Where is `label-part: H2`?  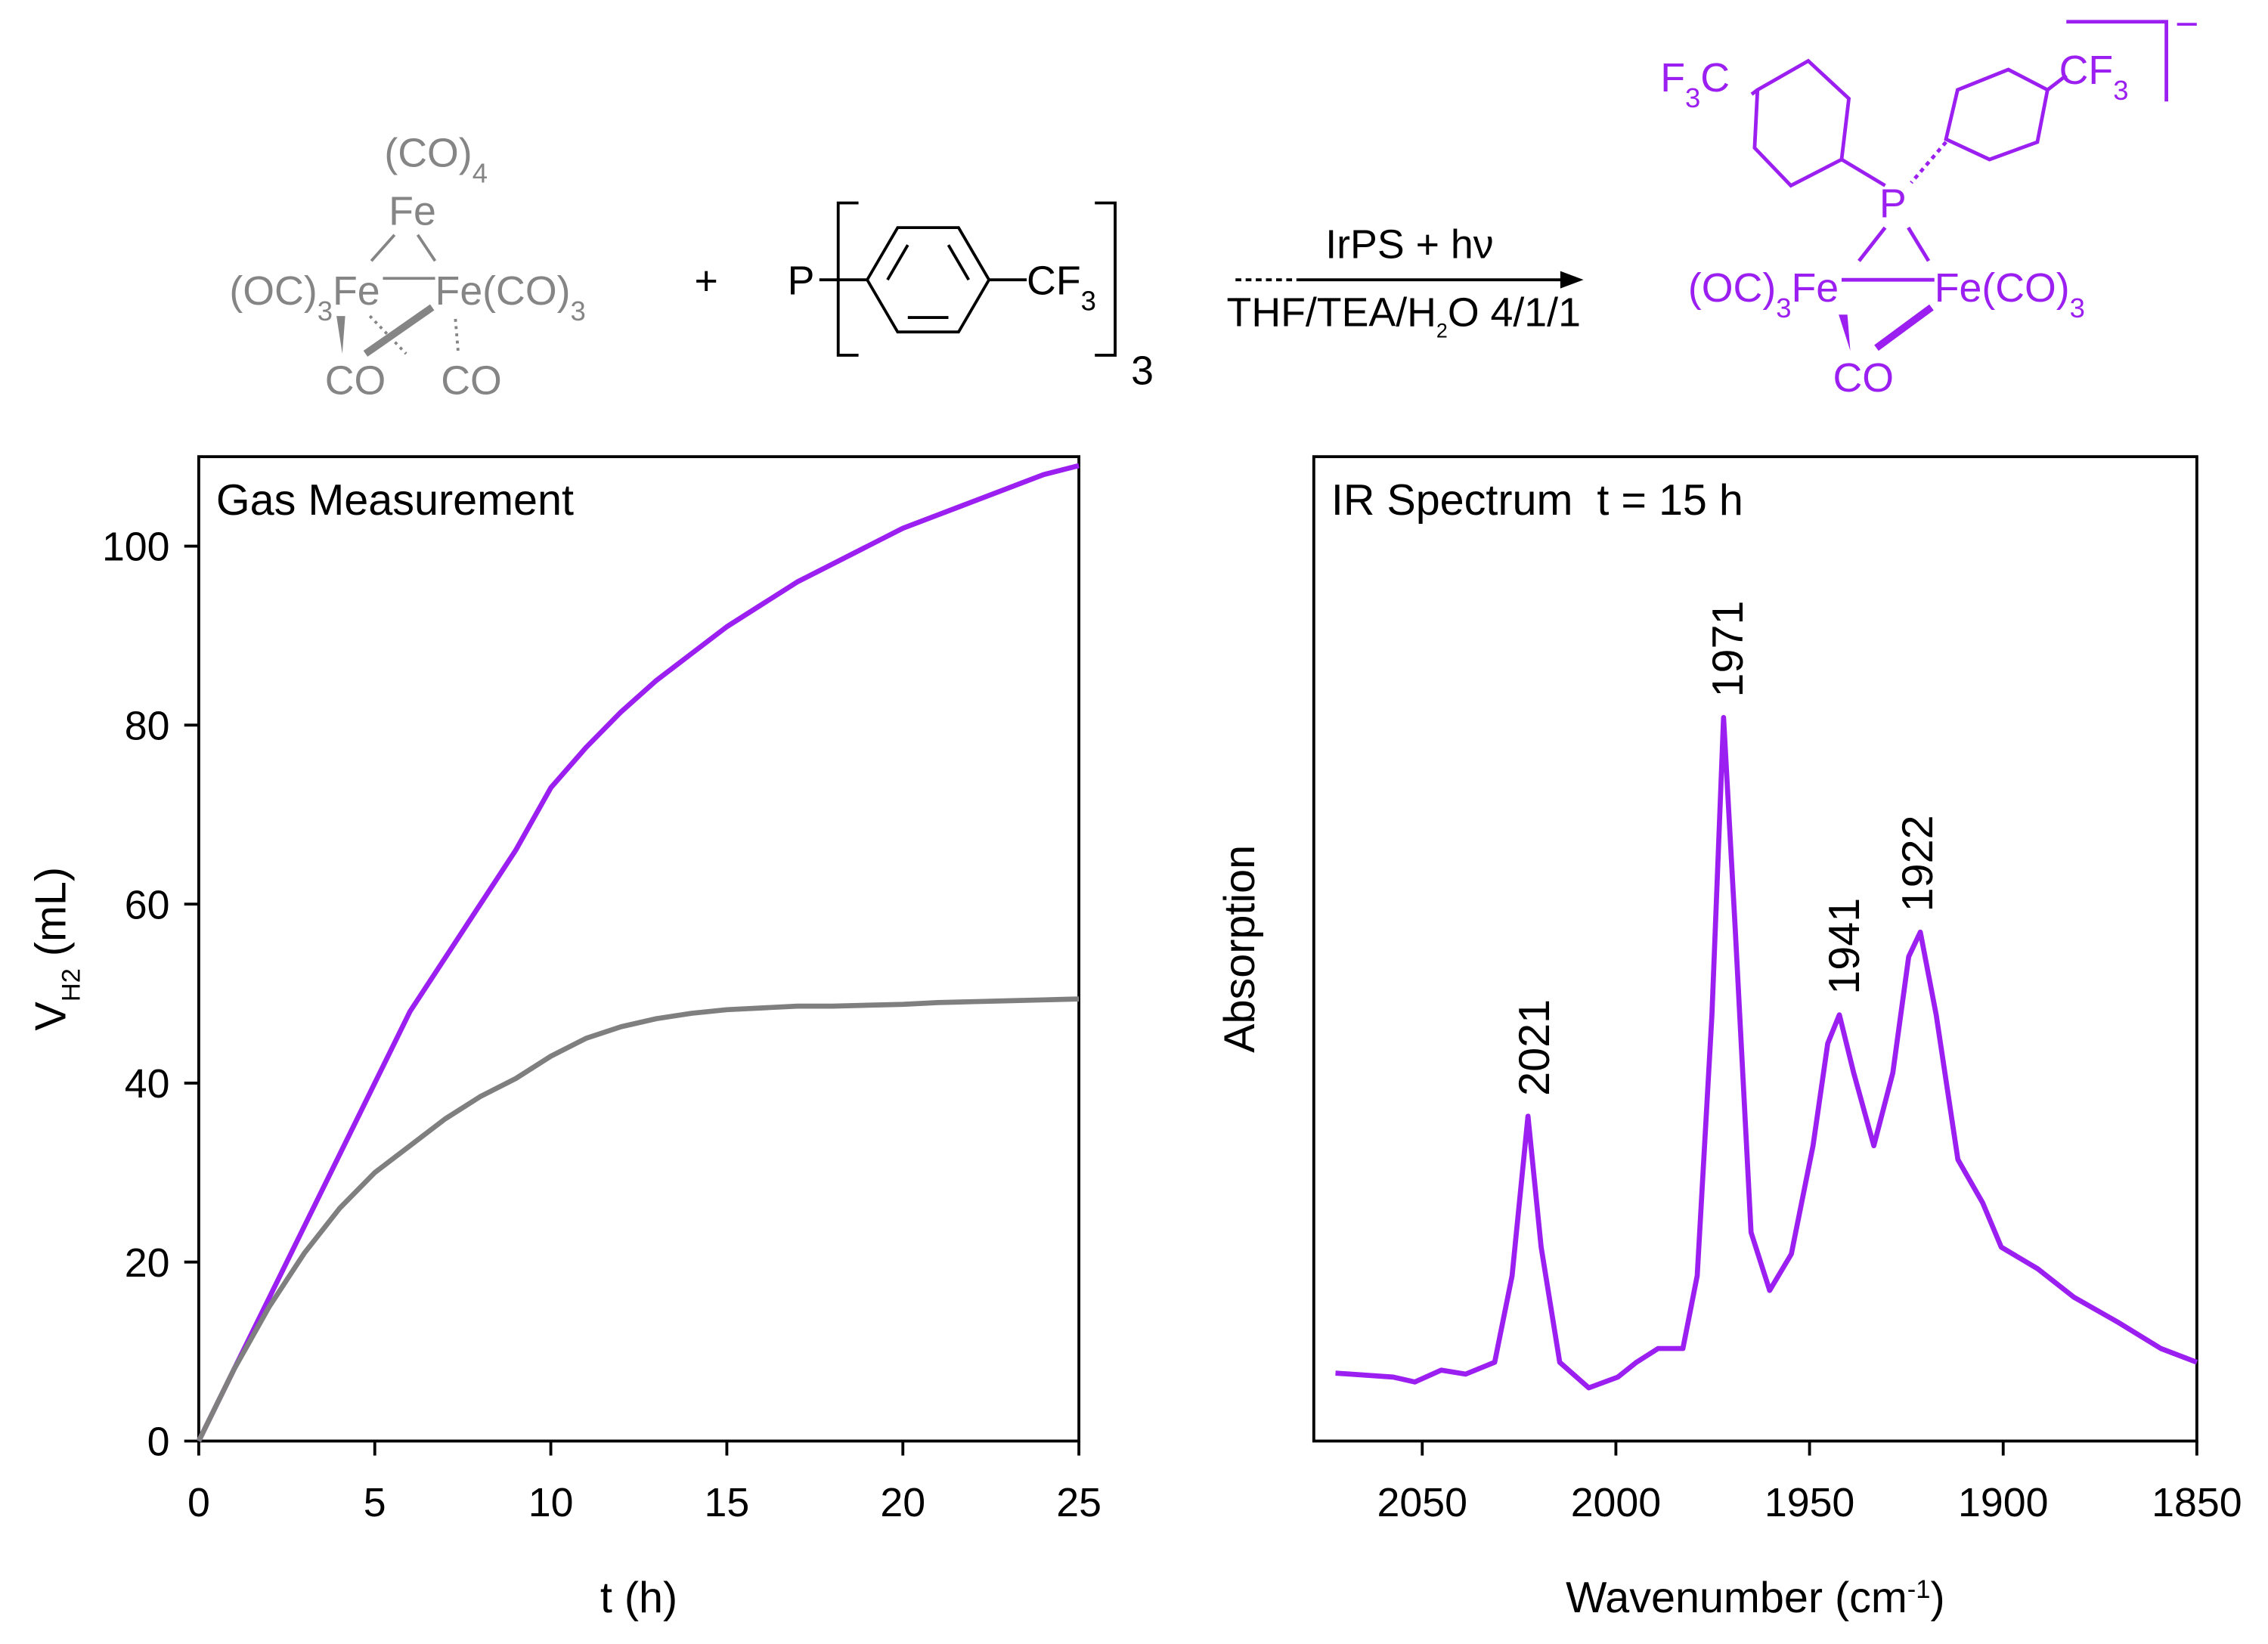
label-part: H2 is located at coordinates (71, 985).